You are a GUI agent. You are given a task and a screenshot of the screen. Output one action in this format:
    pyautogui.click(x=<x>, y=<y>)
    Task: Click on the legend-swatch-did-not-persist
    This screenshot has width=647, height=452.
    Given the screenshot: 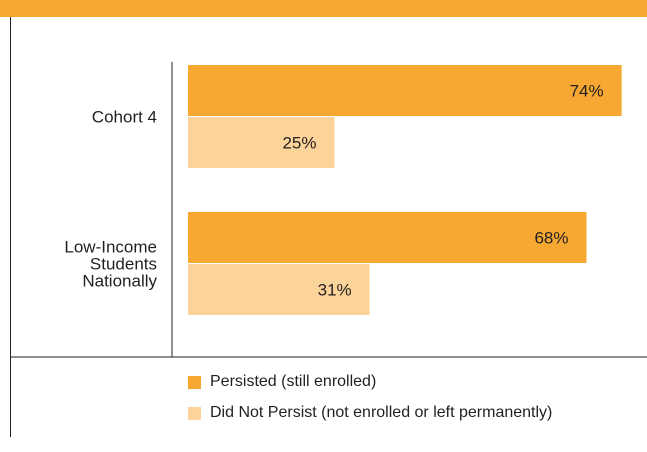 What is the action you would take?
    pyautogui.click(x=194, y=413)
    